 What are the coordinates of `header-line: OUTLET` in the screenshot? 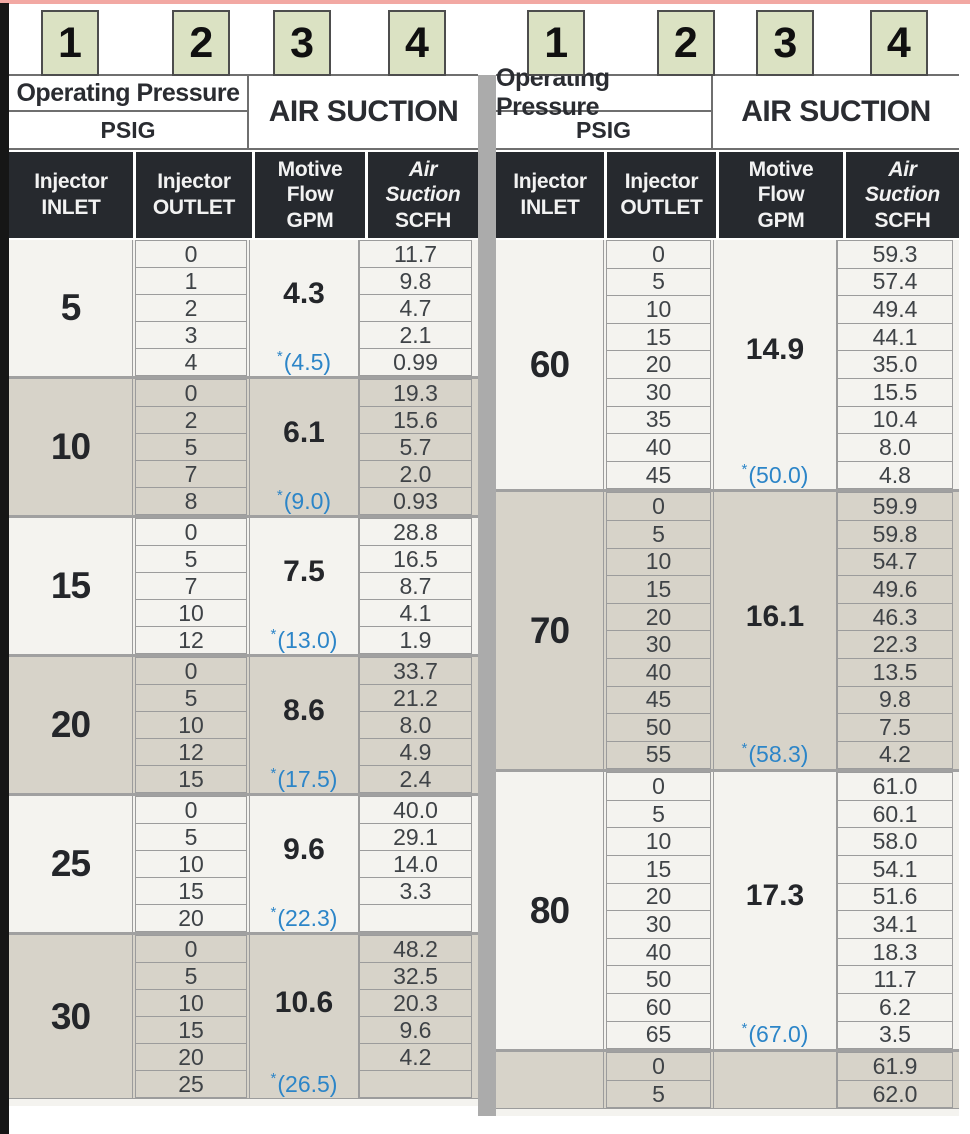 It's located at (661, 207).